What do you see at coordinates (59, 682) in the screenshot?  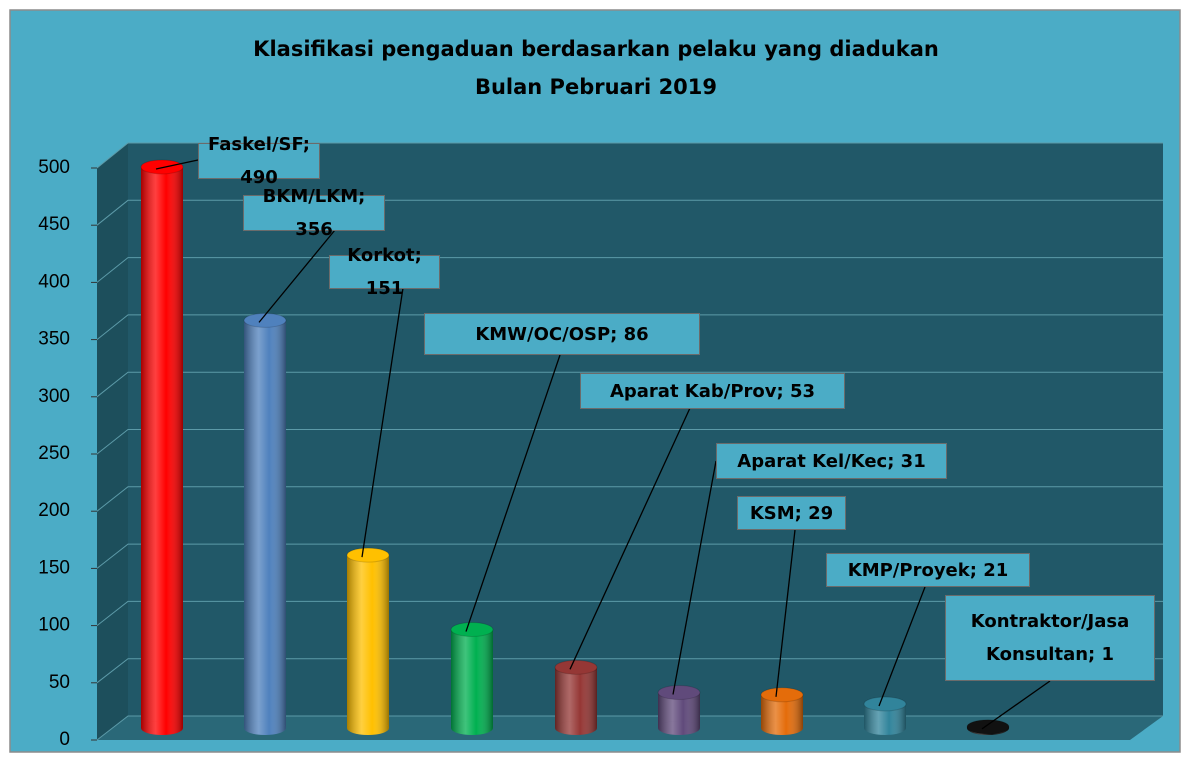 I see `y-tick-label: 50` at bounding box center [59, 682].